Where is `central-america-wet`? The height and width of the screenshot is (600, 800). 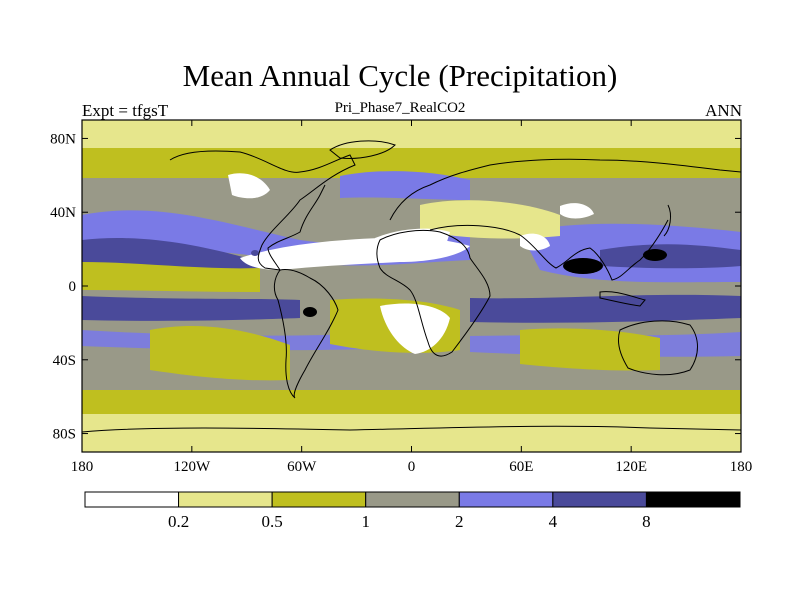
central-america-wet is located at coordinates (255, 253).